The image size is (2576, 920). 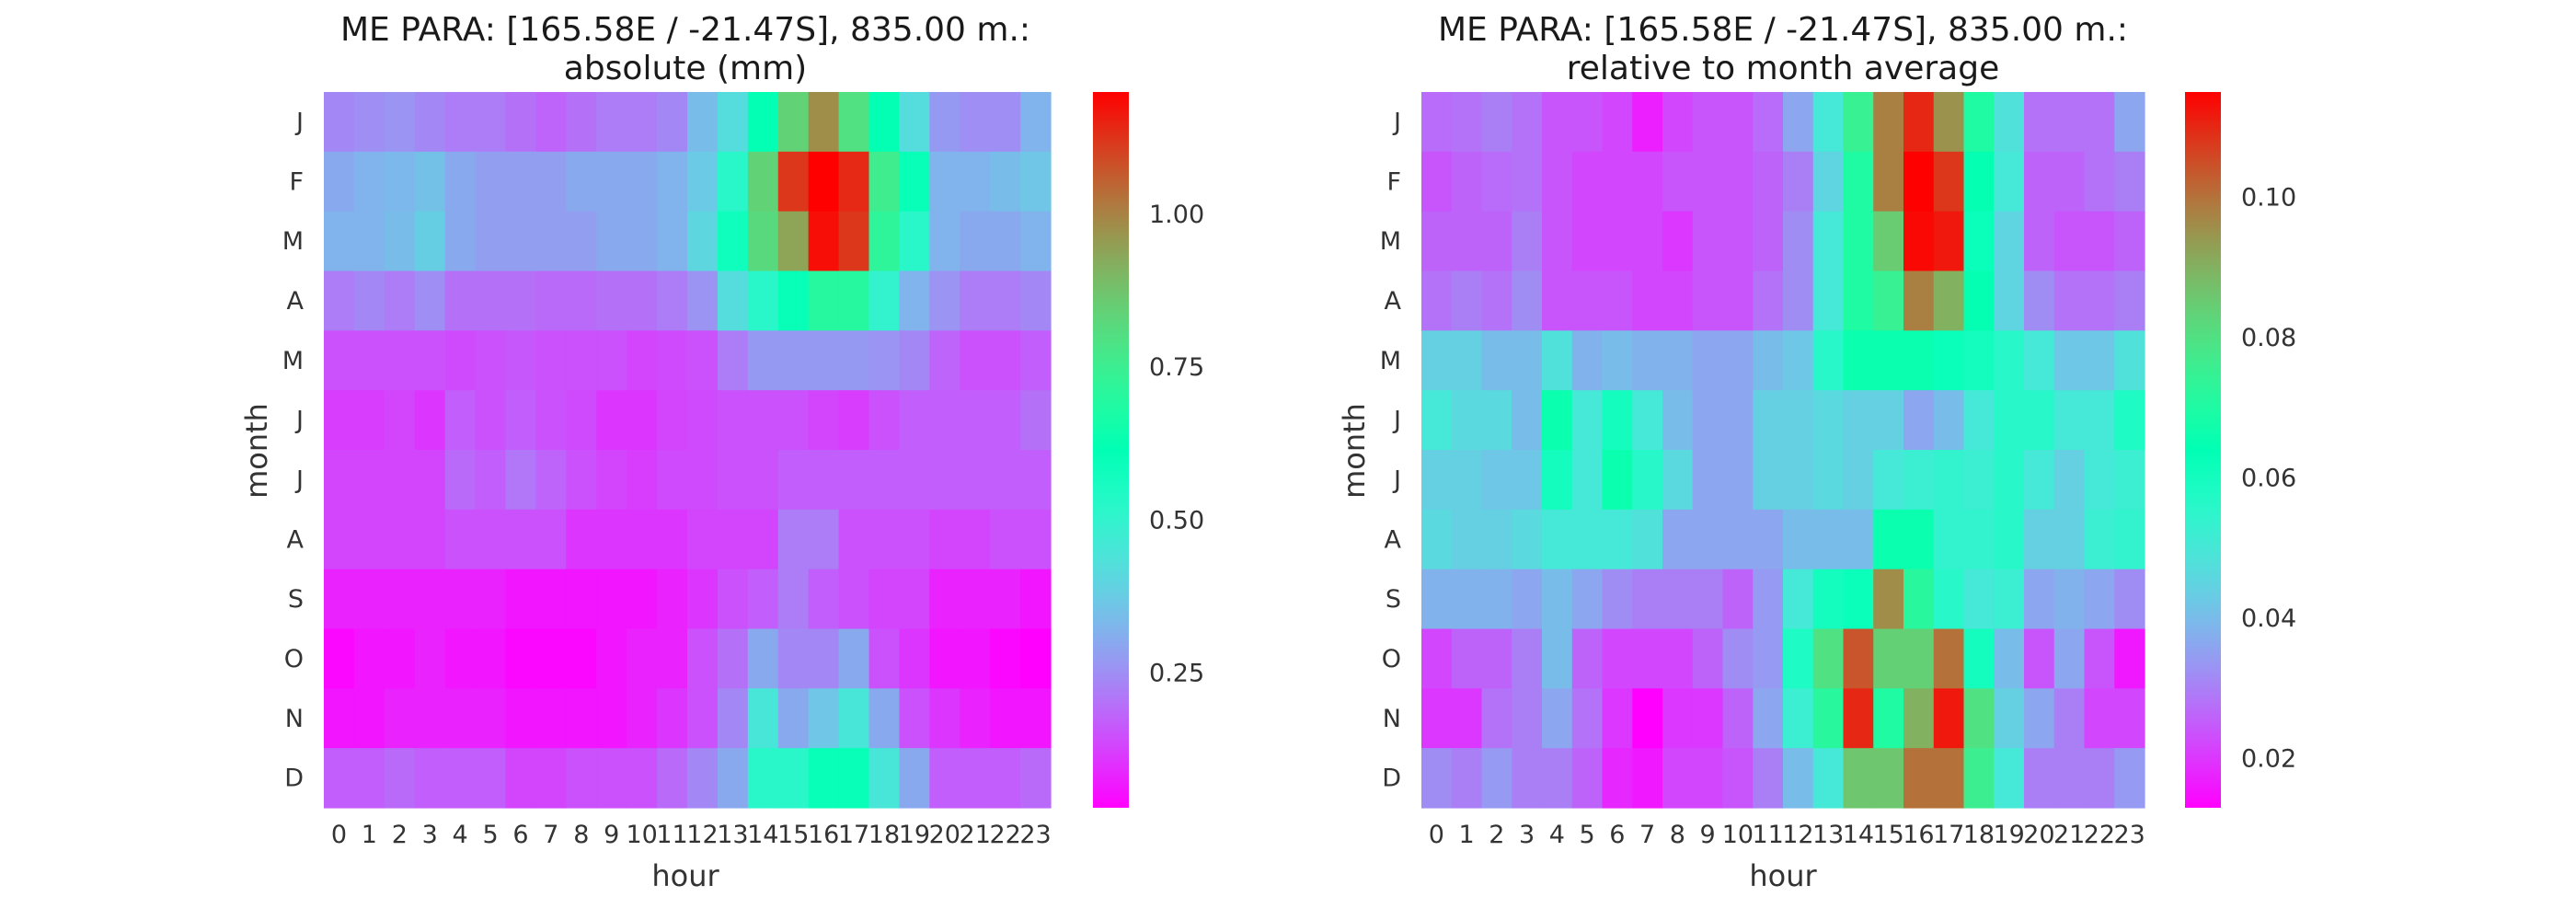 I want to click on x-tick-label: 13, so click(x=1828, y=835).